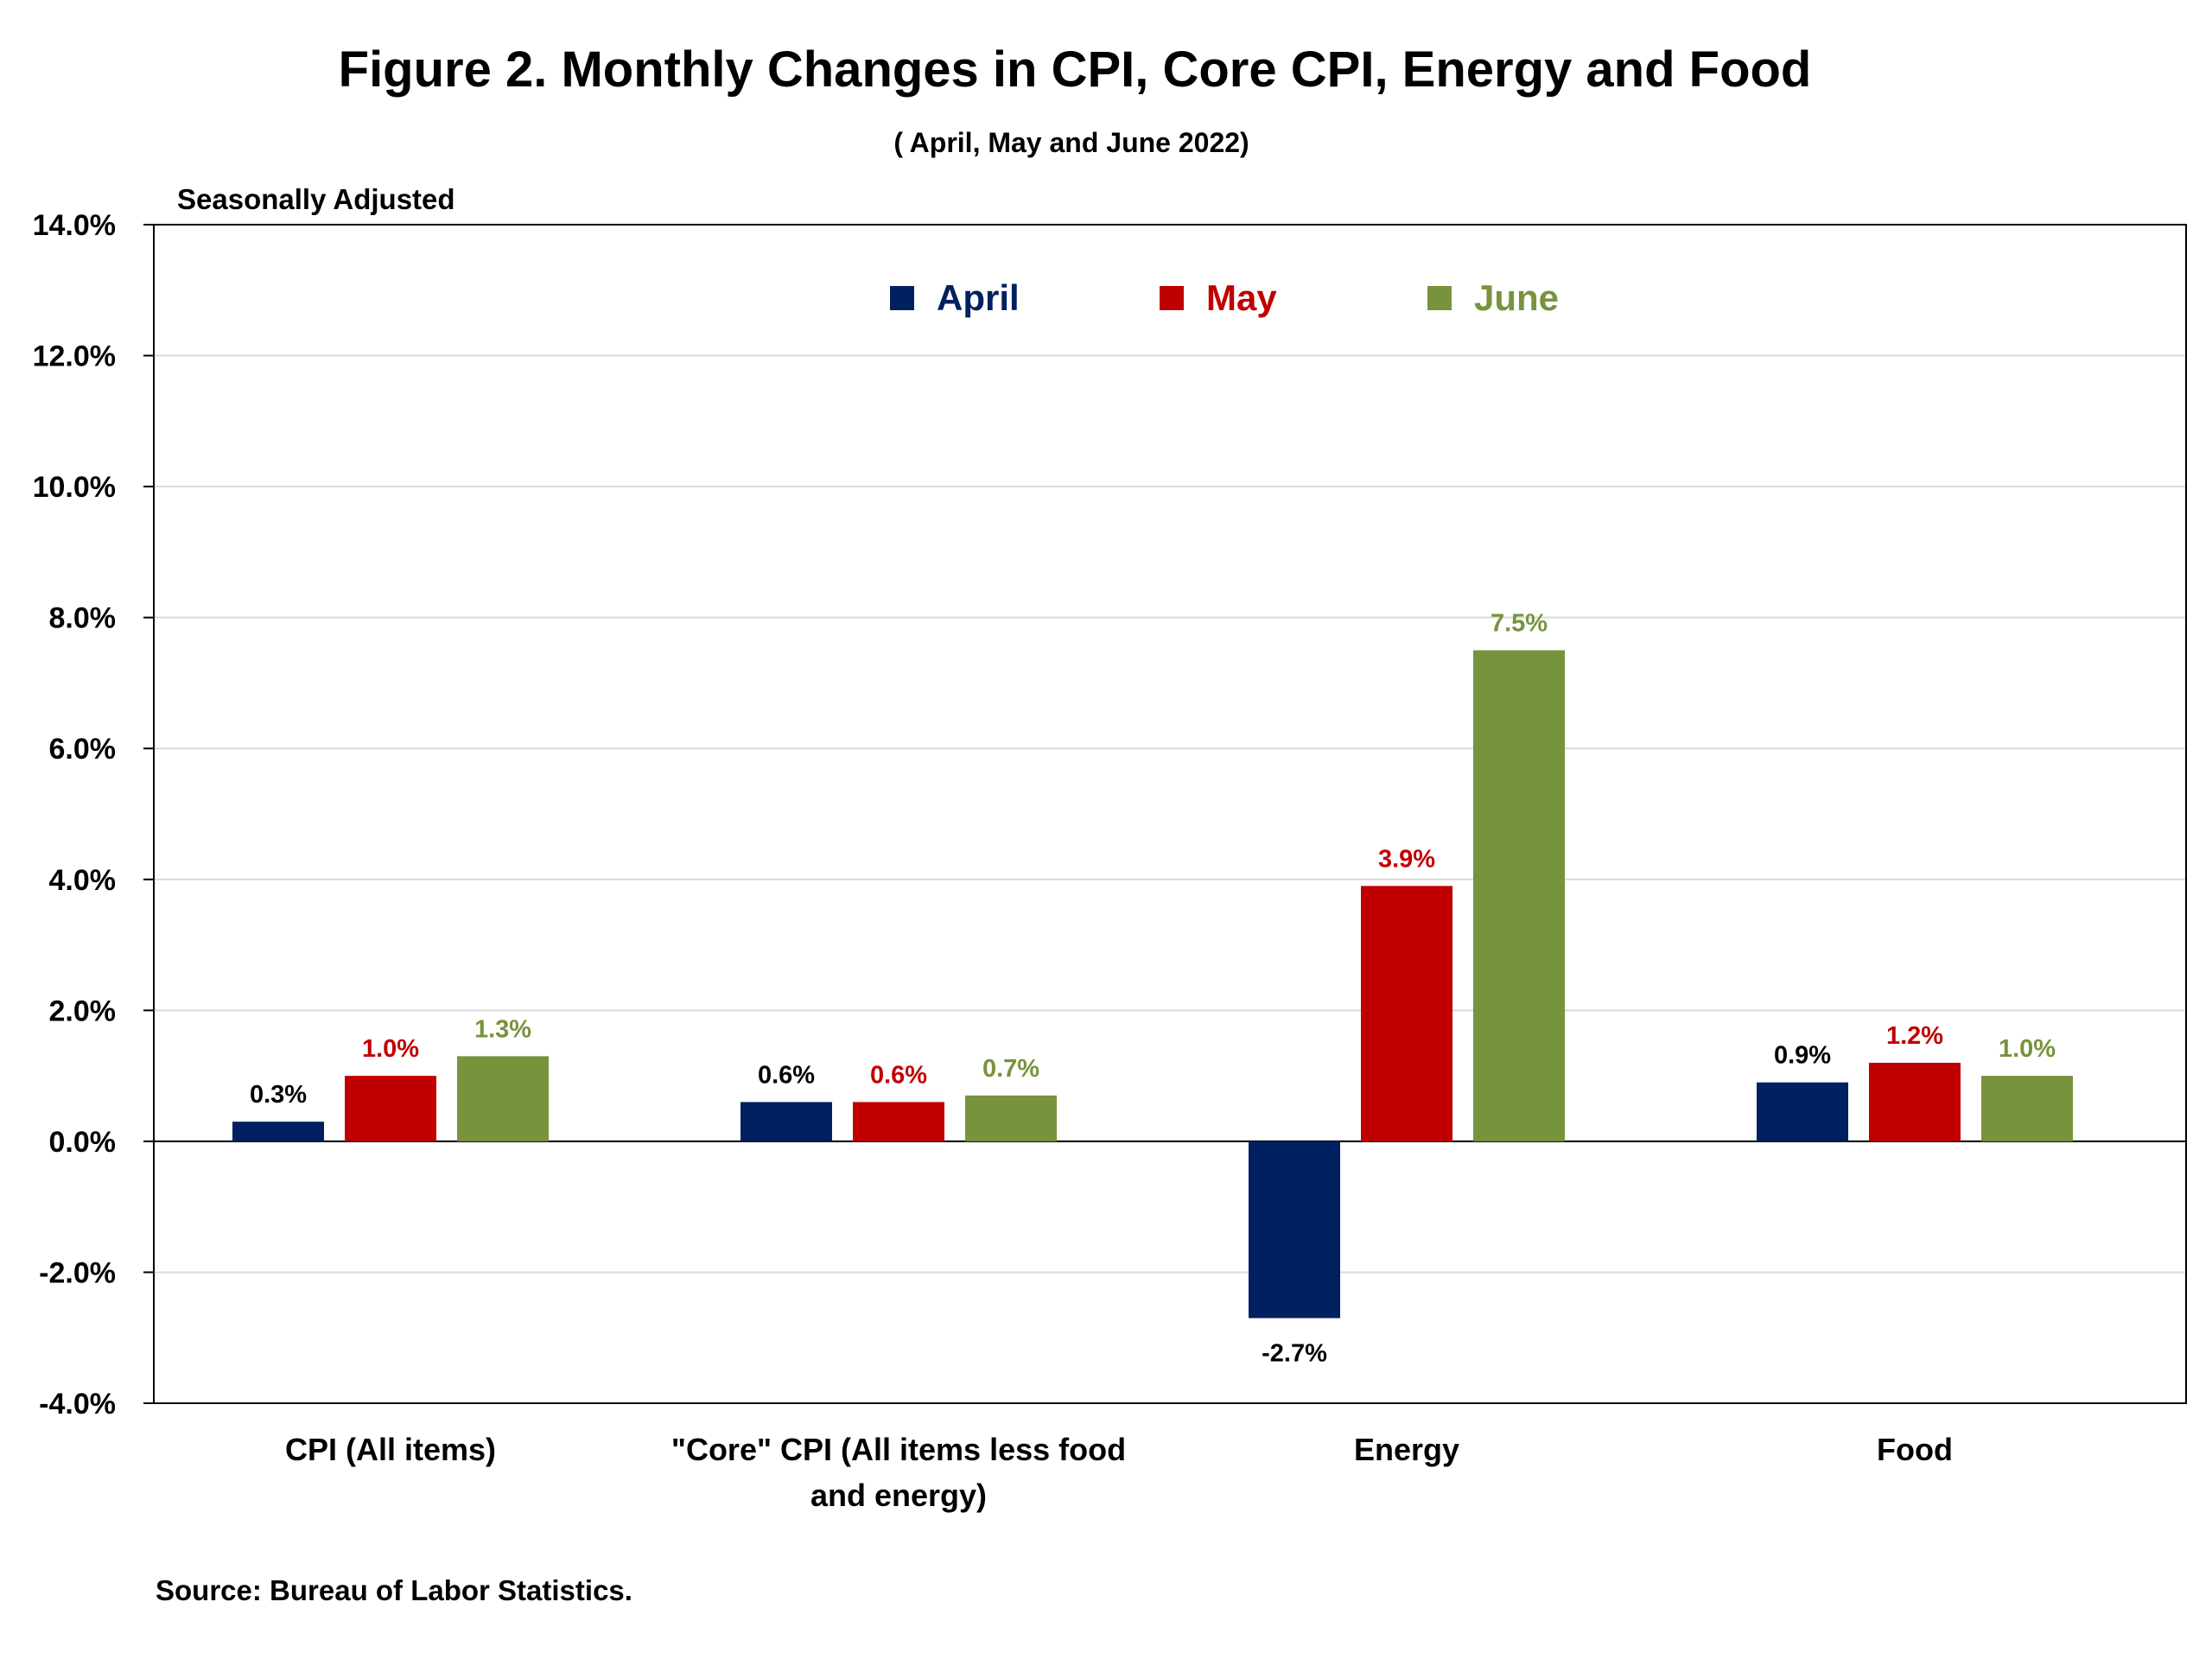  What do you see at coordinates (74, 356) in the screenshot?
I see `y-tick-label: 12.0%` at bounding box center [74, 356].